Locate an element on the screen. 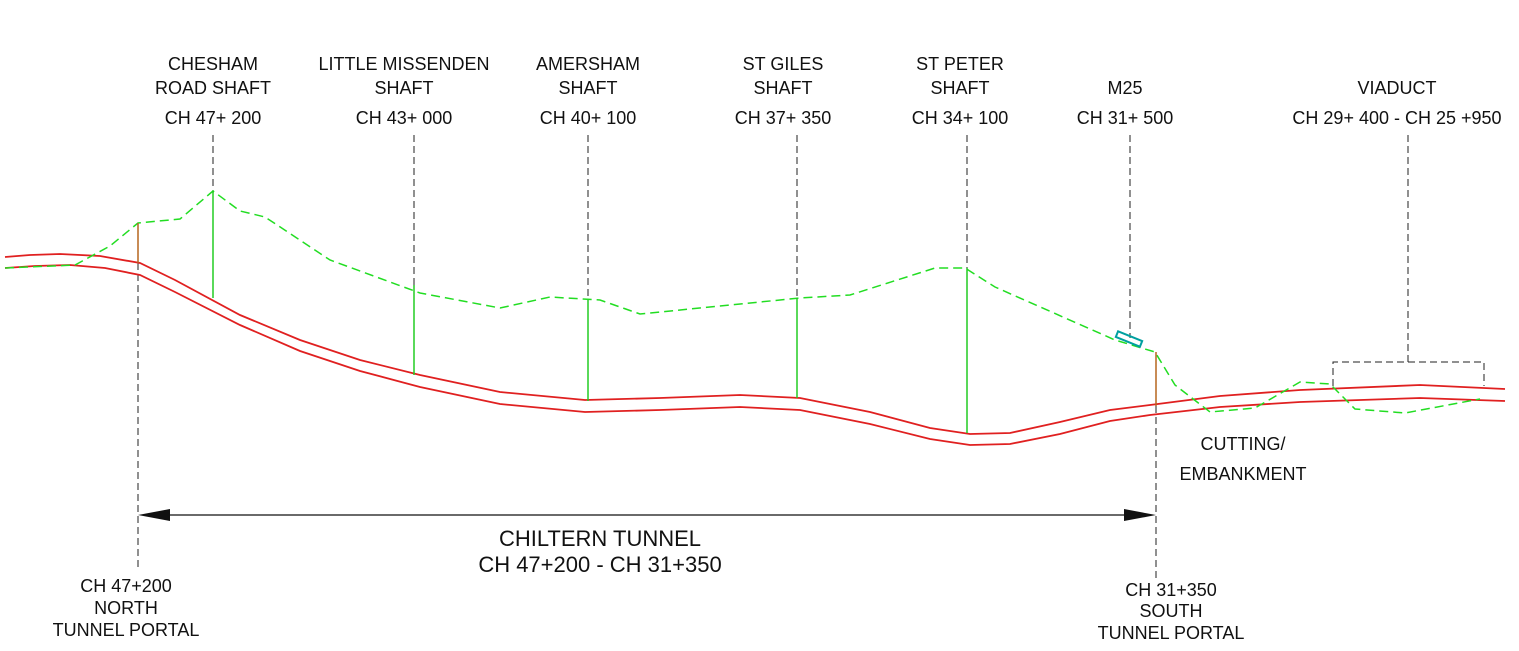 Image resolution: width=1519 pixels, height=651 pixels. label: CUTTING/ is located at coordinates (1243, 444).